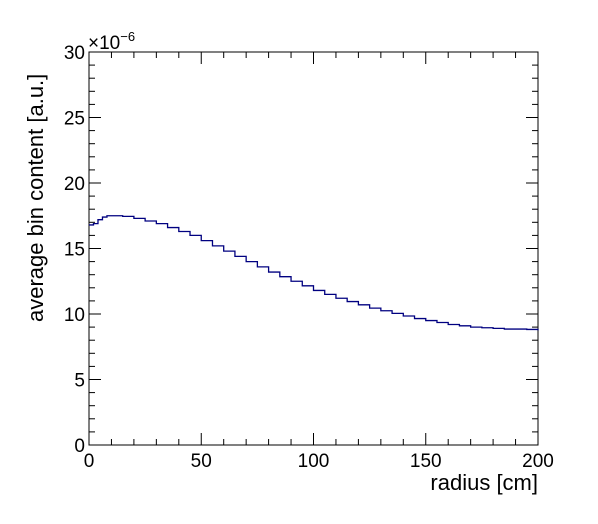 The height and width of the screenshot is (524, 598). What do you see at coordinates (484, 482) in the screenshot?
I see `x-axis-title: radius [cm]` at bounding box center [484, 482].